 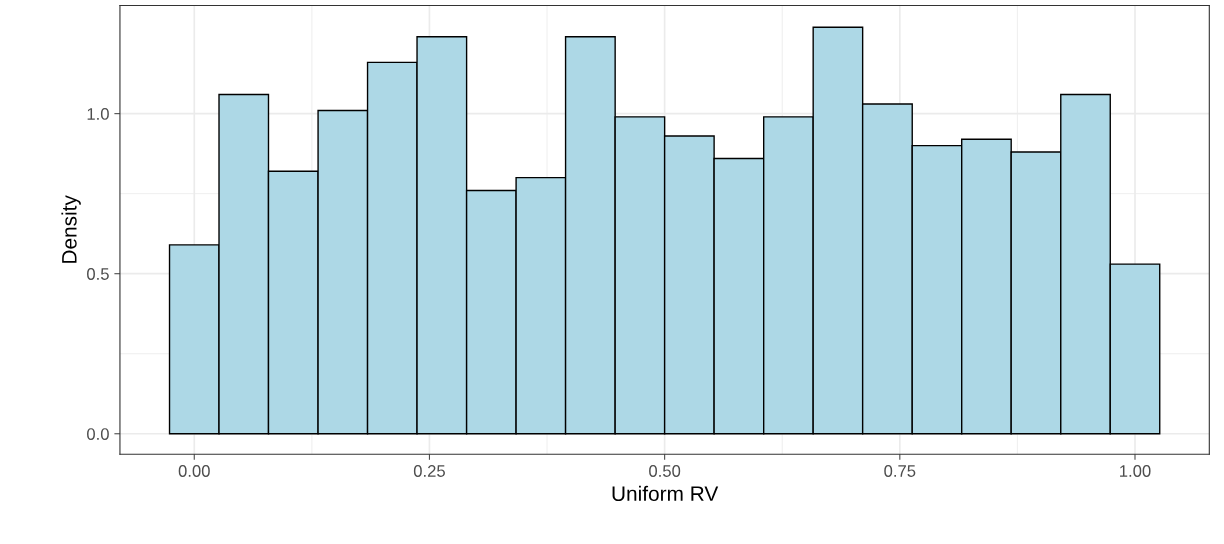 I want to click on x-tick-label: 0.50, so click(x=665, y=471).